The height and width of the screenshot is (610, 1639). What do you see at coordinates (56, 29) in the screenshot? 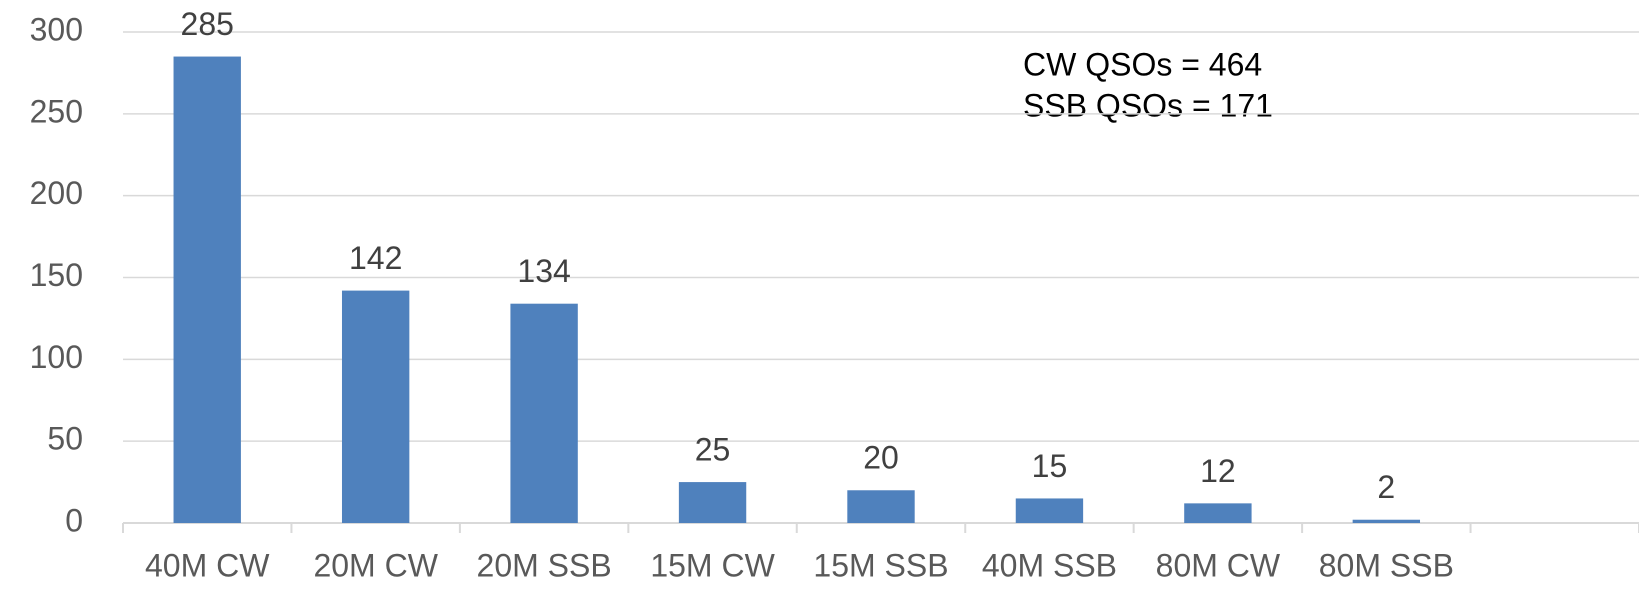
I see `y-tick-label: 300` at bounding box center [56, 29].